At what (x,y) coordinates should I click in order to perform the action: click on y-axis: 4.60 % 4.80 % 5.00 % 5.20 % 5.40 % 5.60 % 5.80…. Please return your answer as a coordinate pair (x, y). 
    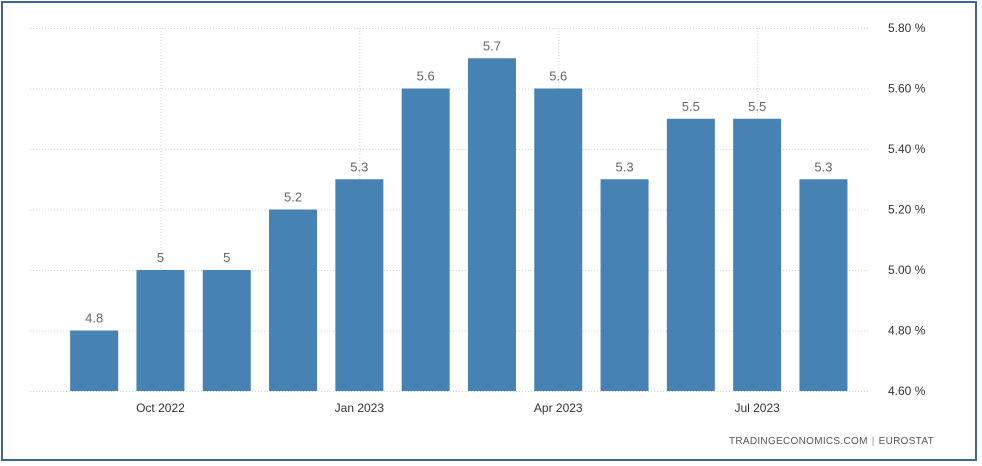
    Looking at the image, I should click on (907, 209).